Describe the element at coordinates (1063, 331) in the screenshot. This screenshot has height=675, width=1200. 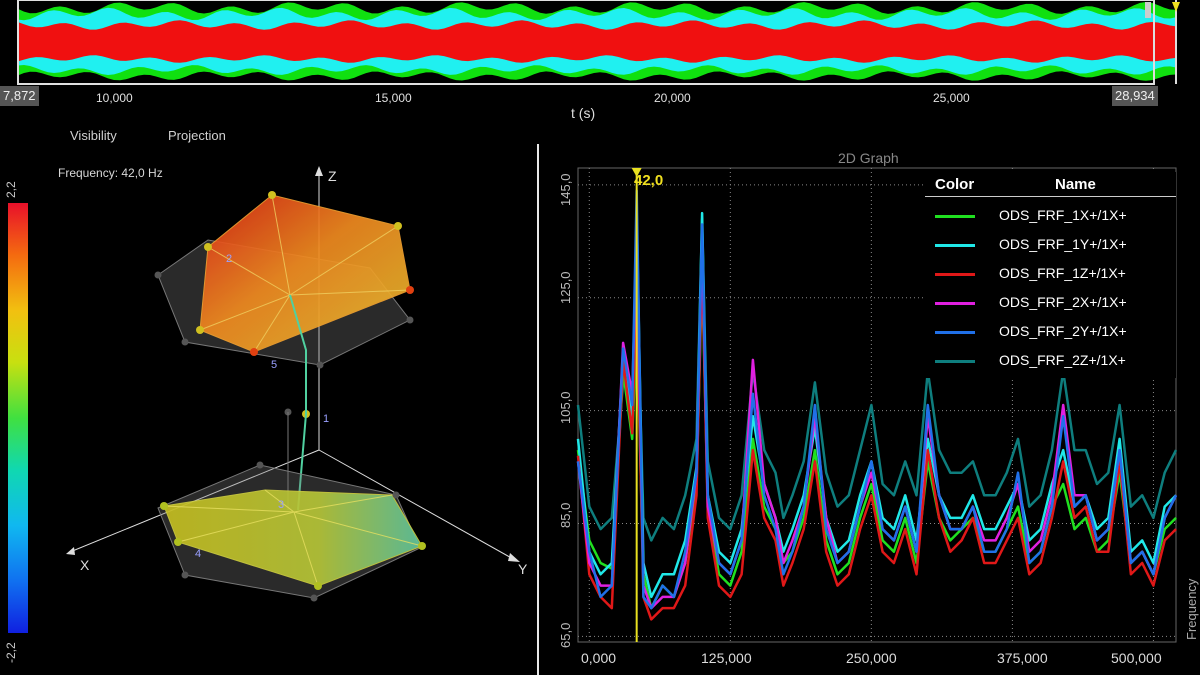
I see `legend-name: ODS_FRF_2Y+/1X+` at that location.